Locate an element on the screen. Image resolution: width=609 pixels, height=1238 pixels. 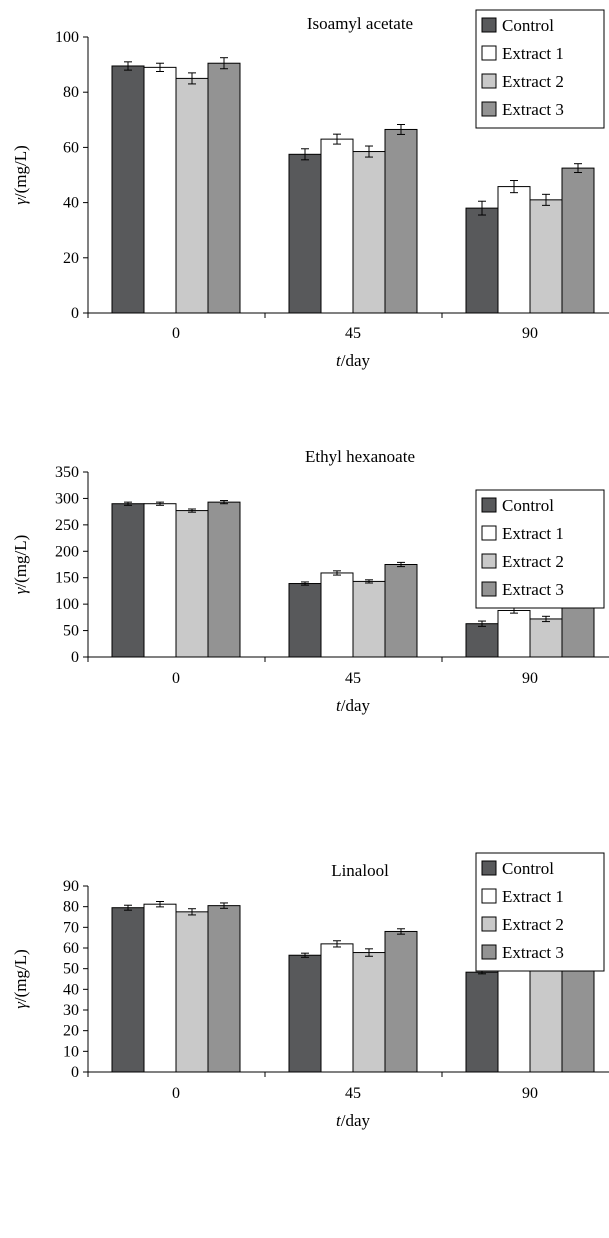
y-tick-label: 250 is located at coordinates (67, 525).